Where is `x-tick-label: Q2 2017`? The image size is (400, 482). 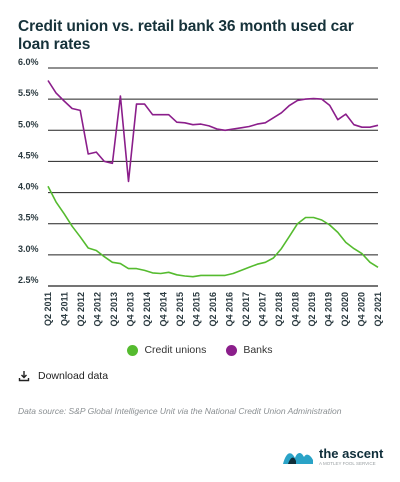
x-tick-label: Q2 2017 is located at coordinates (246, 309).